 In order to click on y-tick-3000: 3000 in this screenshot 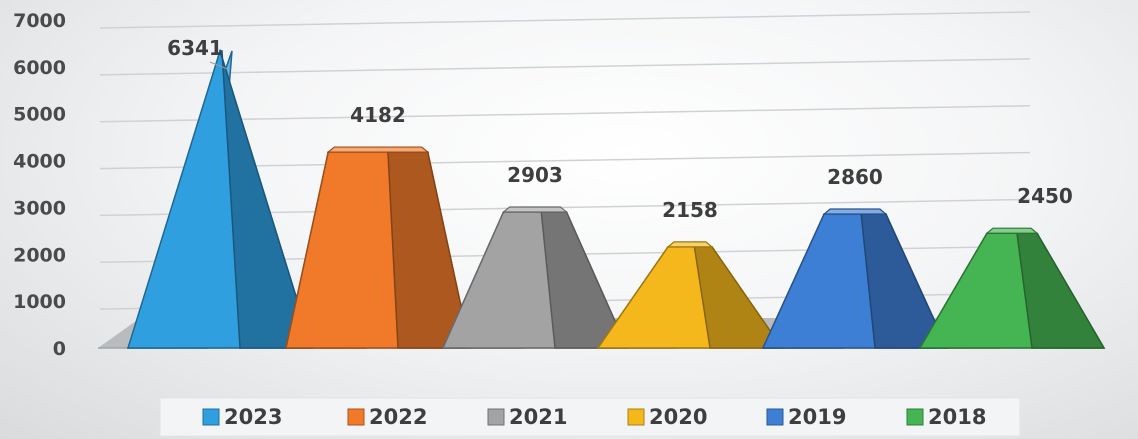, I will do `click(39, 208)`.